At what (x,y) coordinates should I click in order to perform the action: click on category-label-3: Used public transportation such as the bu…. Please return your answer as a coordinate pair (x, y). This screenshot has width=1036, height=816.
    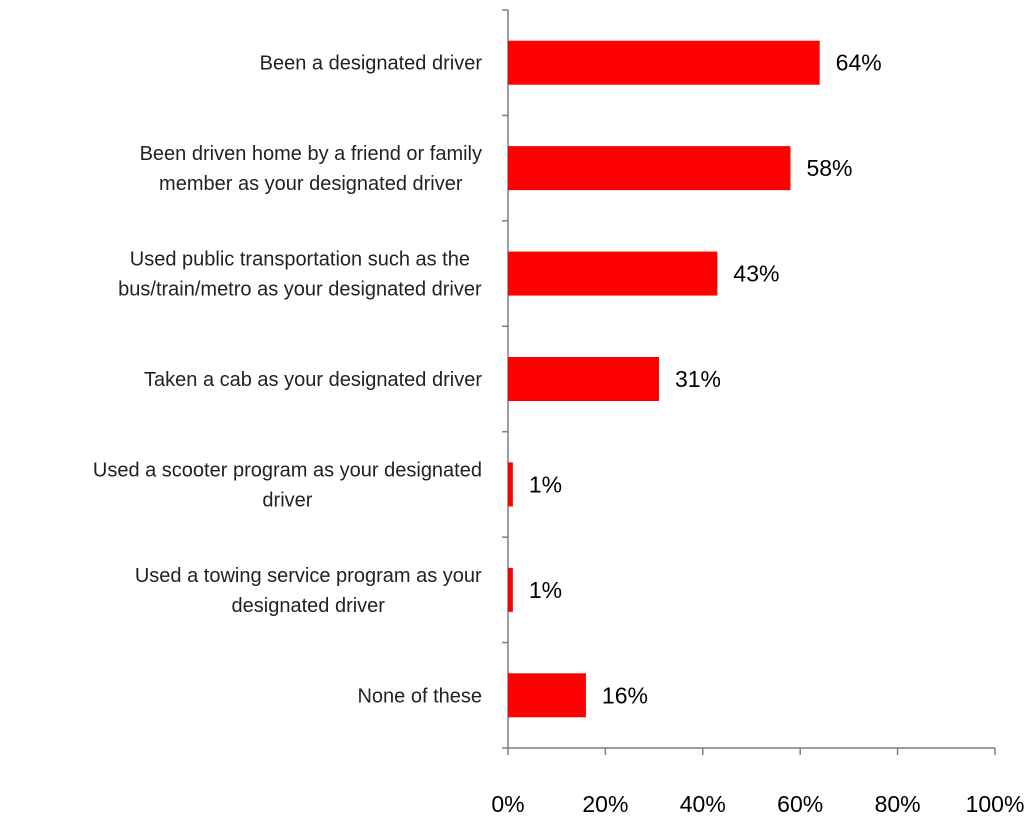
    Looking at the image, I should click on (300, 275).